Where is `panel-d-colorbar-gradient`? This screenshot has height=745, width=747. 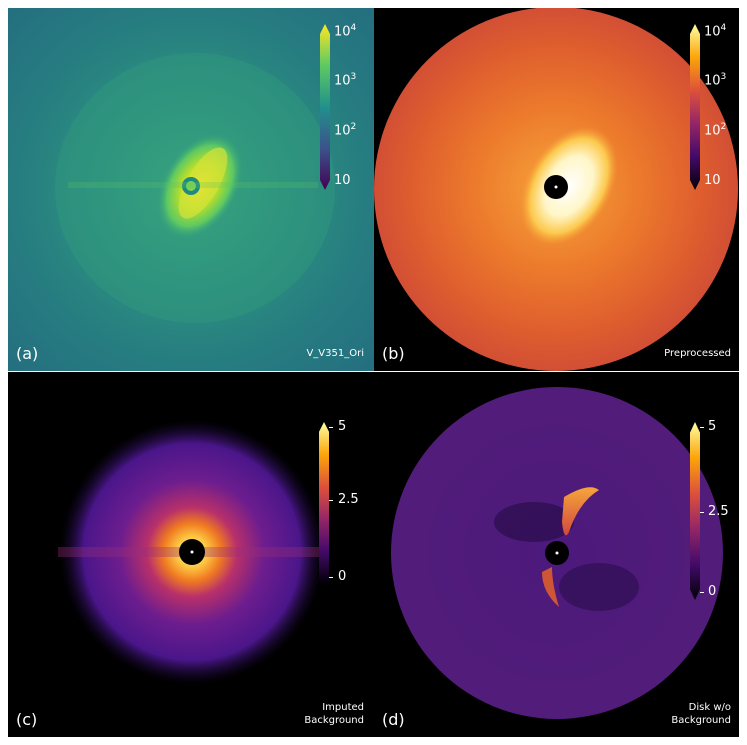 panel-d-colorbar-gradient is located at coordinates (695, 511).